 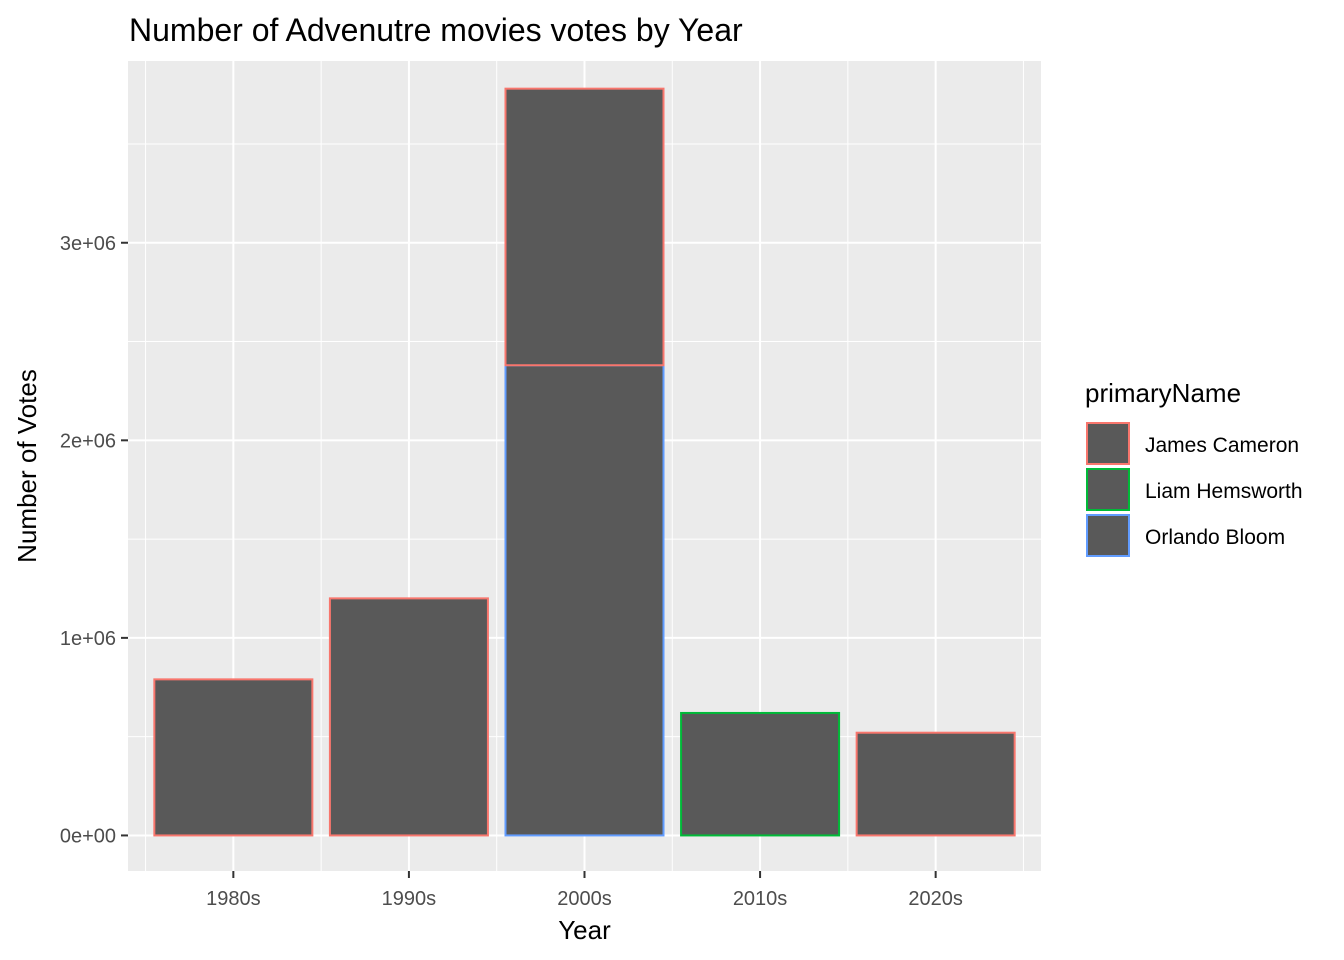 I want to click on bar-2000s-james-cameron, so click(x=584, y=227).